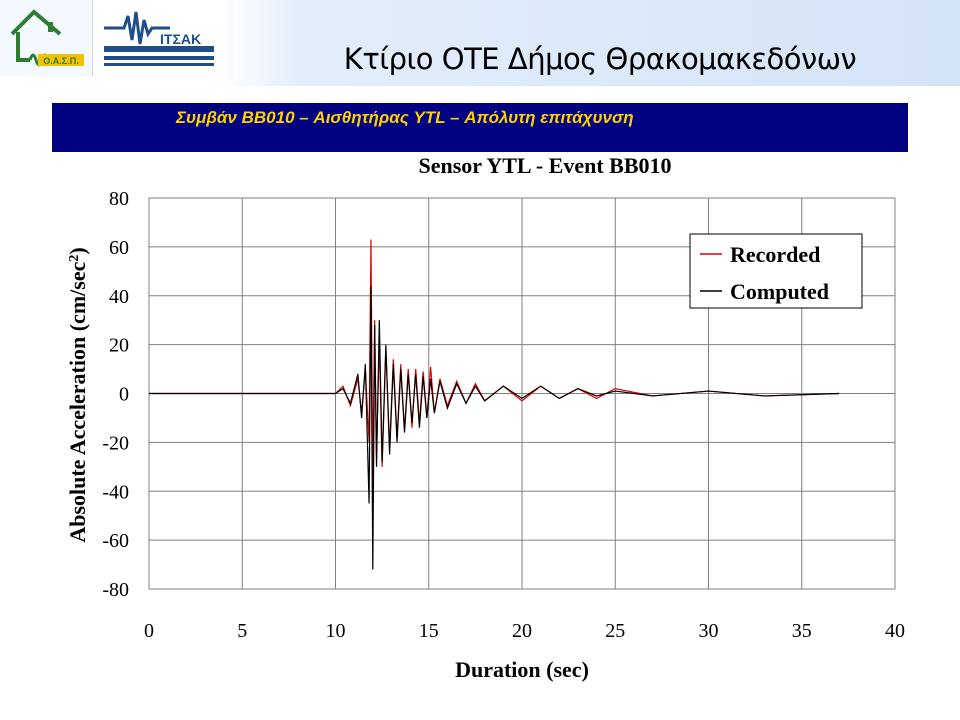 The height and width of the screenshot is (720, 960). I want to click on y-tick-label: 40, so click(119, 297).